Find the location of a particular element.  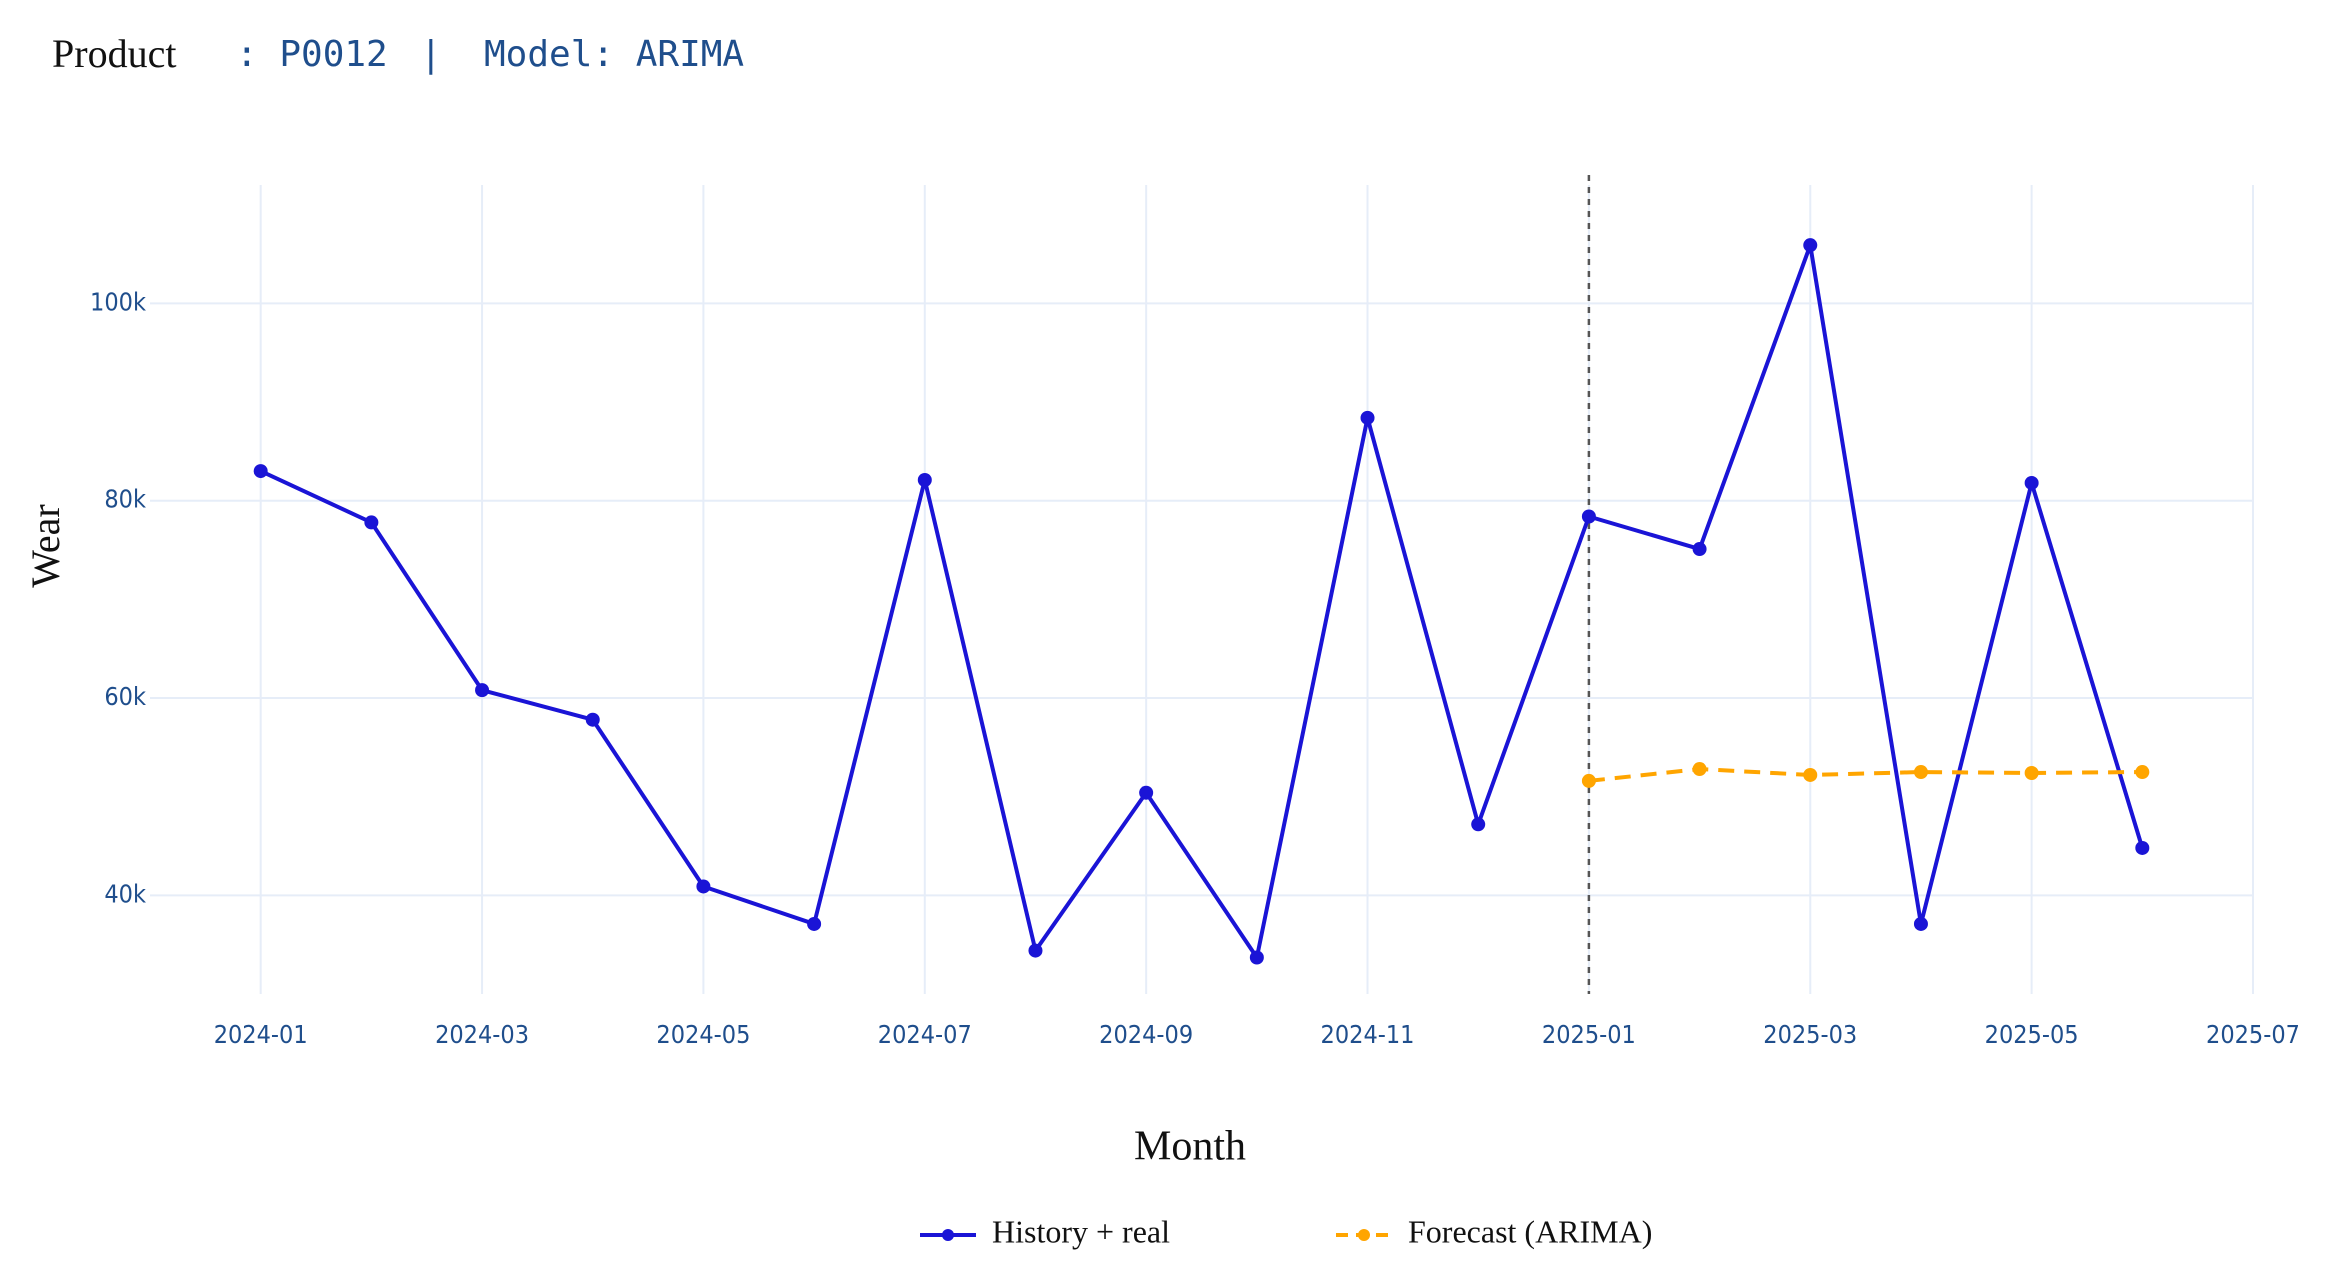

y-tick-label: 60k is located at coordinates (125, 696).